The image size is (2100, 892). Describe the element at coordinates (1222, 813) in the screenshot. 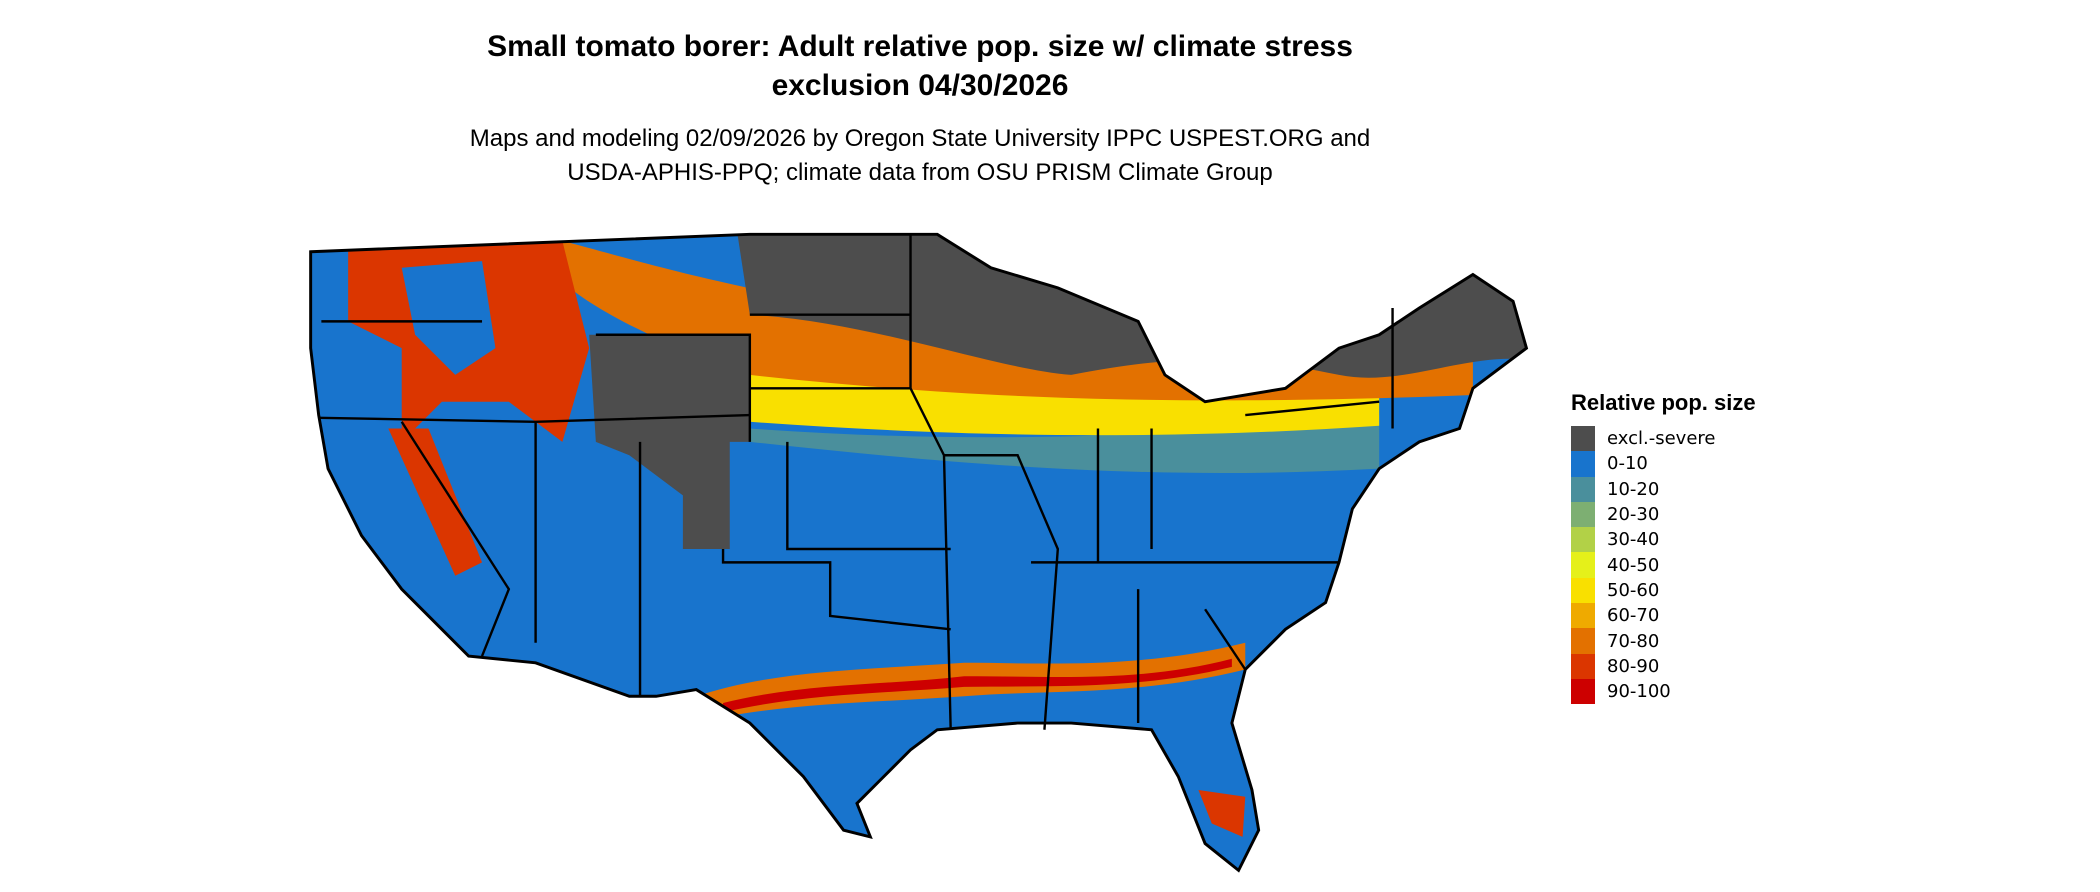

I see `region-florida` at that location.